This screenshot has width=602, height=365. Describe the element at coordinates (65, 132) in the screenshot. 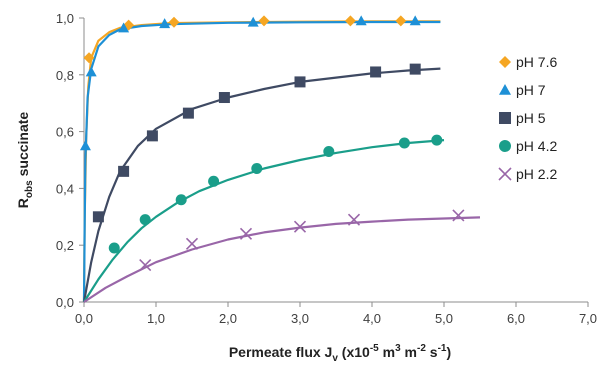

I see `y-tick-label: 0,6` at that location.